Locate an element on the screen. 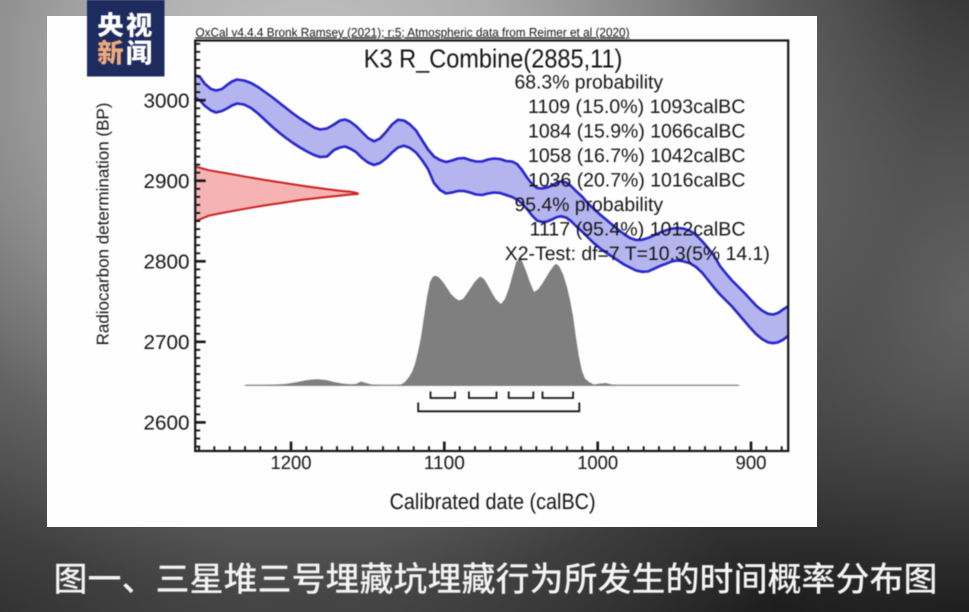 The width and height of the screenshot is (969, 612). svg-text: Calibrated date (calBC) is located at coordinates (493, 501).